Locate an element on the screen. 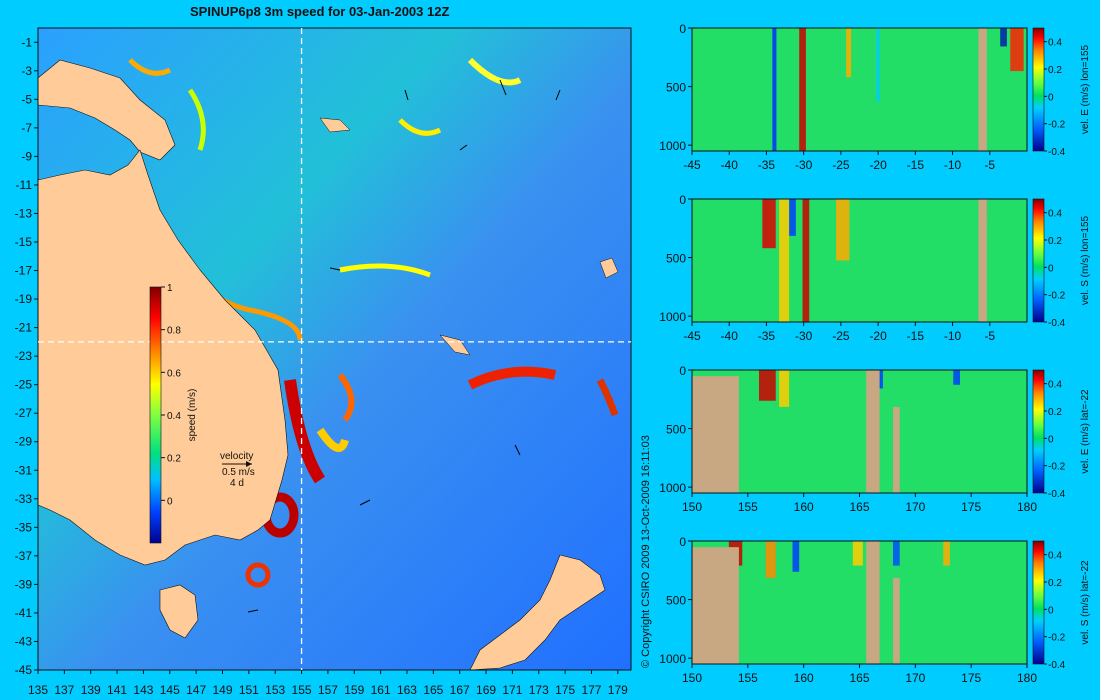 The height and width of the screenshot is (700, 1100). speed-colorbar-tick-label: 0 is located at coordinates (170, 501).